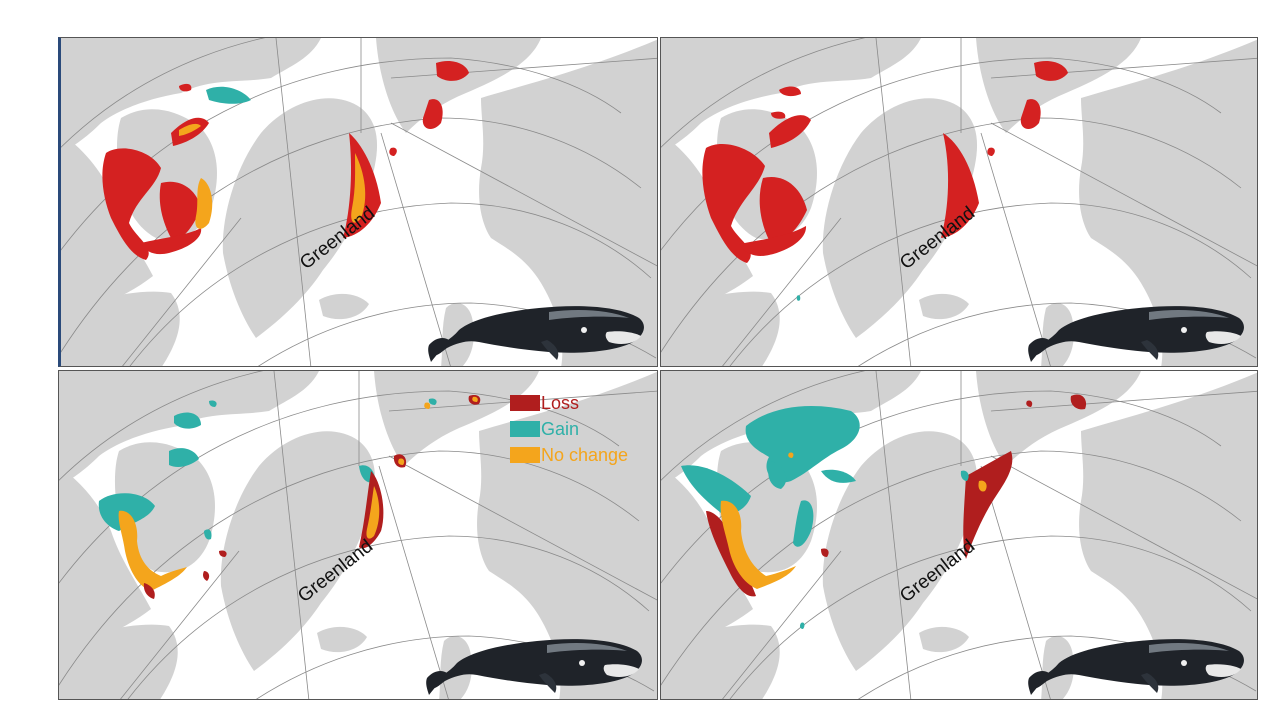  I want to click on habitat-gain-speck, so click(802, 625).